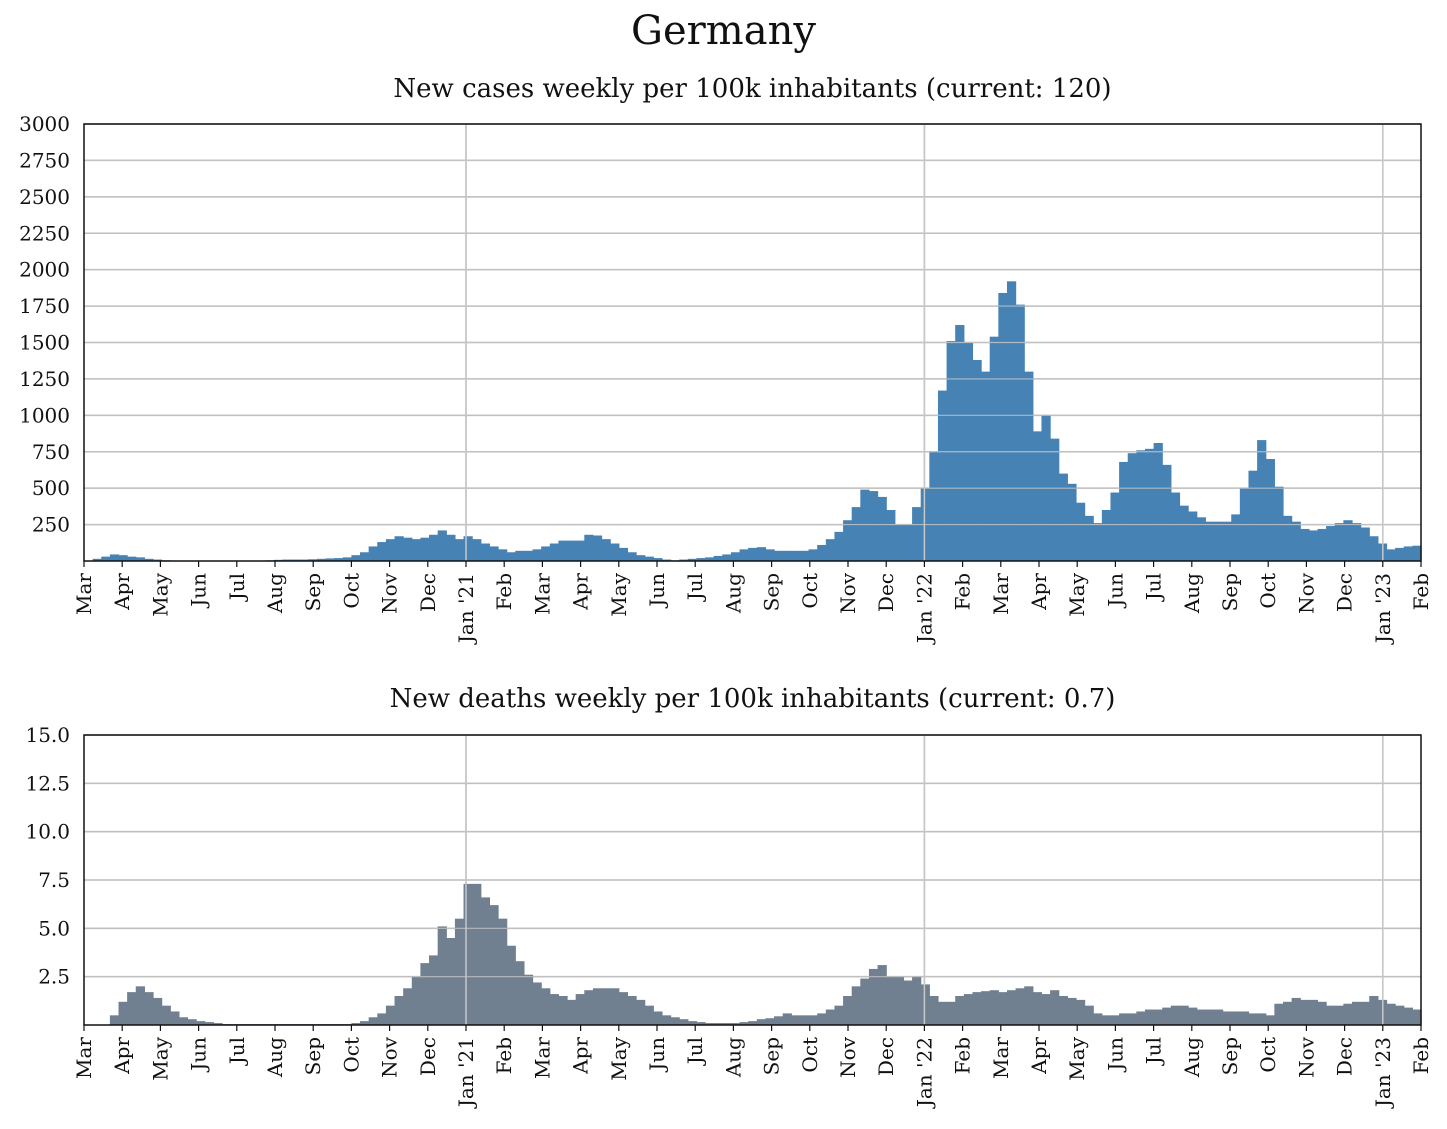  Describe the element at coordinates (924, 1073) in the screenshot. I see `deaths-x-tick-label: Jan '22` at that location.